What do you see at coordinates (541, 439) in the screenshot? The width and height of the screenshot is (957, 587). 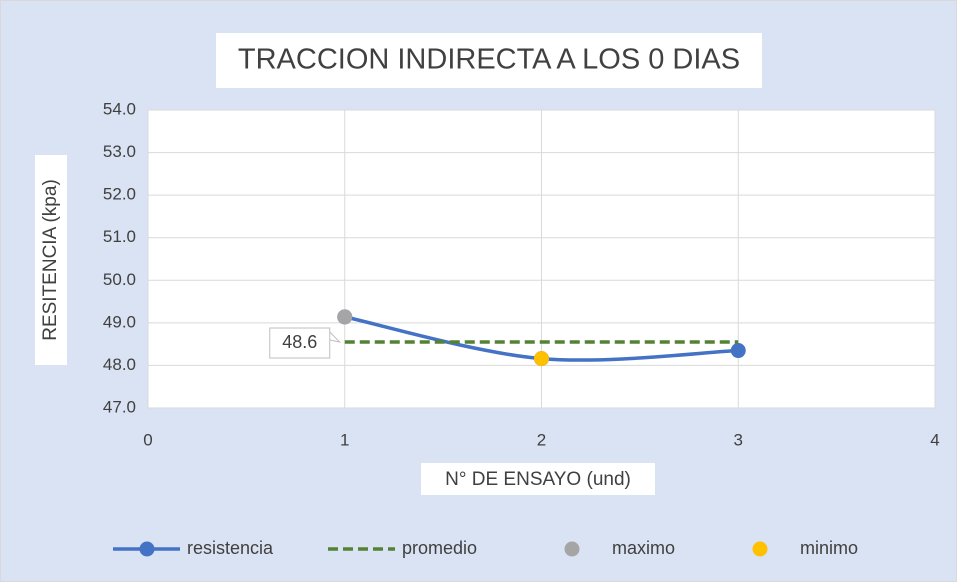 I see `x-tick-label: 2` at bounding box center [541, 439].